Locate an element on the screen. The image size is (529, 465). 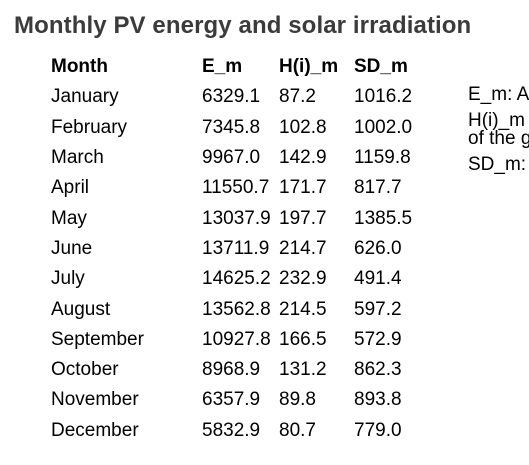
month-cell: October is located at coordinates (85, 370).